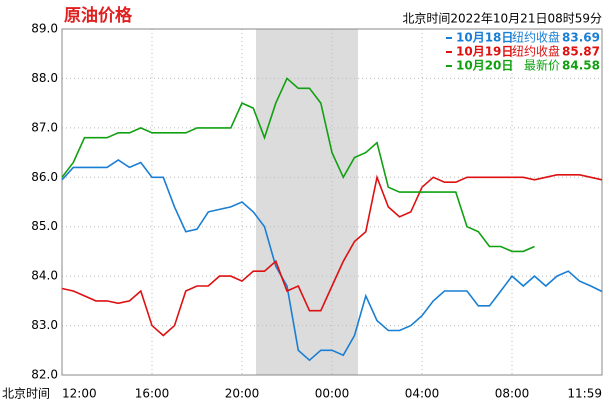 Image resolution: width=613 pixels, height=410 pixels. What do you see at coordinates (484, 52) in the screenshot?
I see `legend-name: 10月19日` at bounding box center [484, 52].